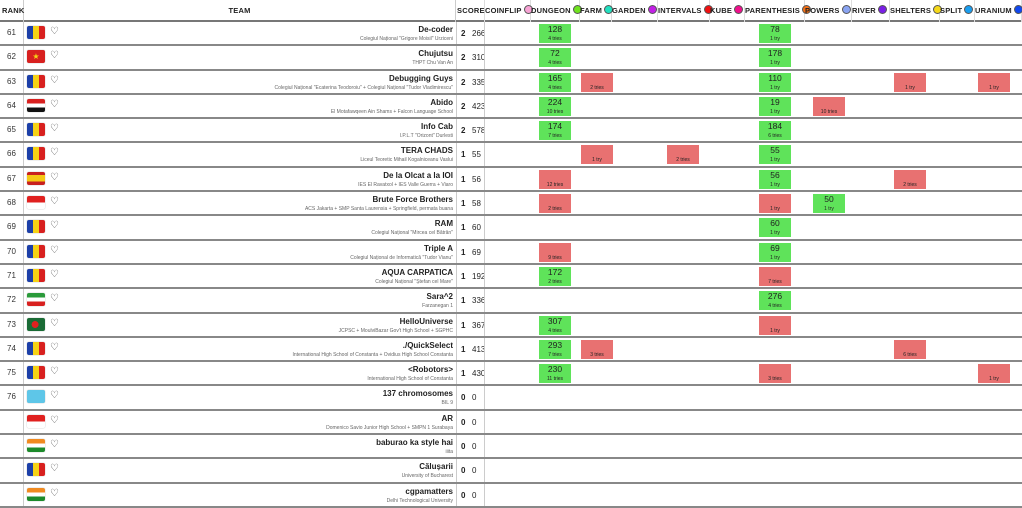 This screenshot has height=508, width=1022. Describe the element at coordinates (916, 11) in the screenshot. I see `problem-header-shelters: SHELTERS` at that location.